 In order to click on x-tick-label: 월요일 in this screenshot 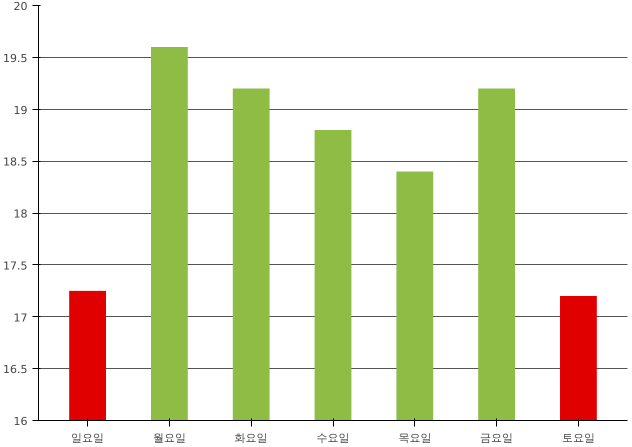, I will do `click(169, 438)`.